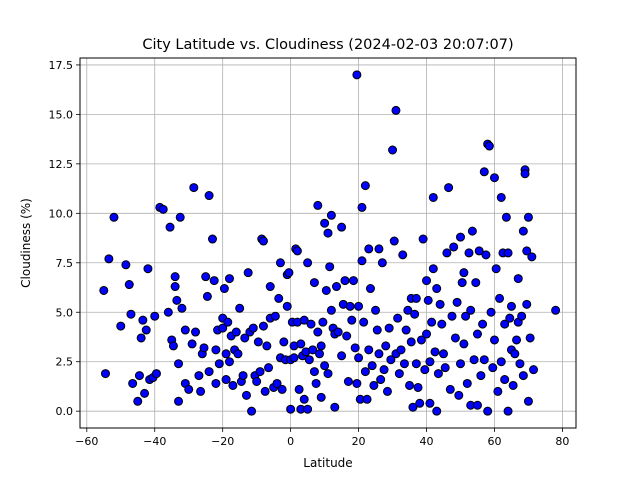 This screenshot has height=484, width=640. I want to click on x-axis-label: Latitude, so click(327, 463).